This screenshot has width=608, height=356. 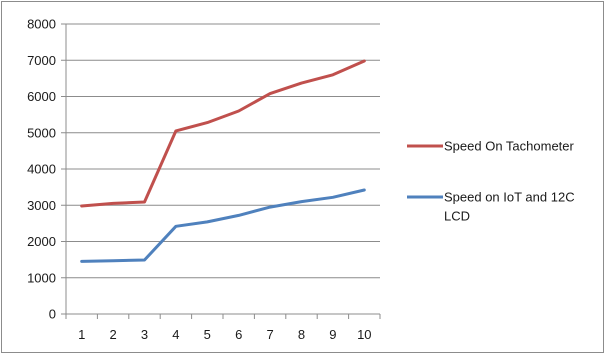 I want to click on legend-label: Speed On Tachometer, so click(x=509, y=146).